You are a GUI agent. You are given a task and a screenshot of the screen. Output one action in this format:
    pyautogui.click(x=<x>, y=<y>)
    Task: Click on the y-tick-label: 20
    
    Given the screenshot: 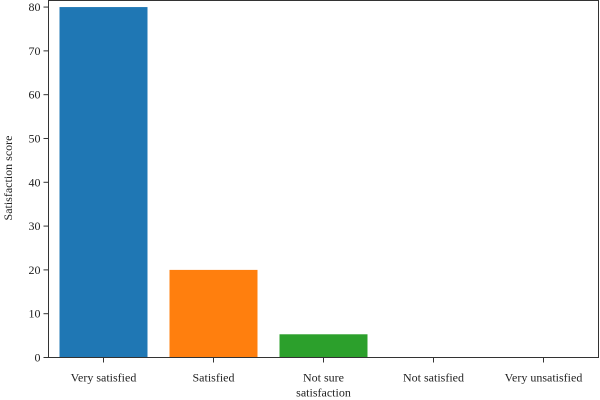 What is the action you would take?
    pyautogui.click(x=35, y=270)
    